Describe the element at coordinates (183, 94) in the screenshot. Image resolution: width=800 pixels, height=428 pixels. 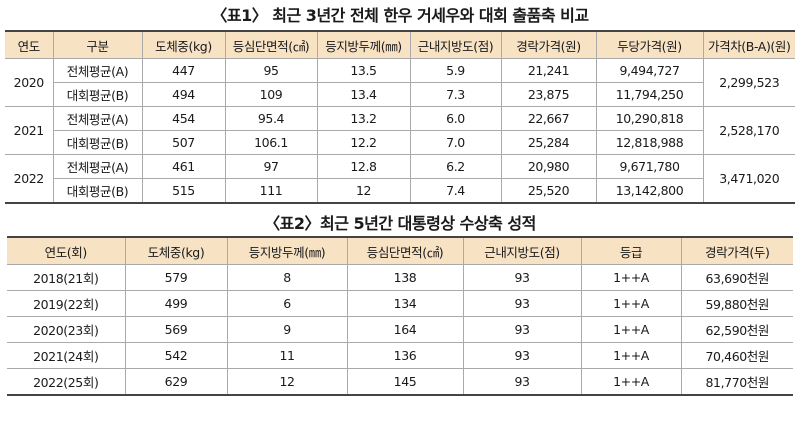
I see `table1-cell: 494` at that location.